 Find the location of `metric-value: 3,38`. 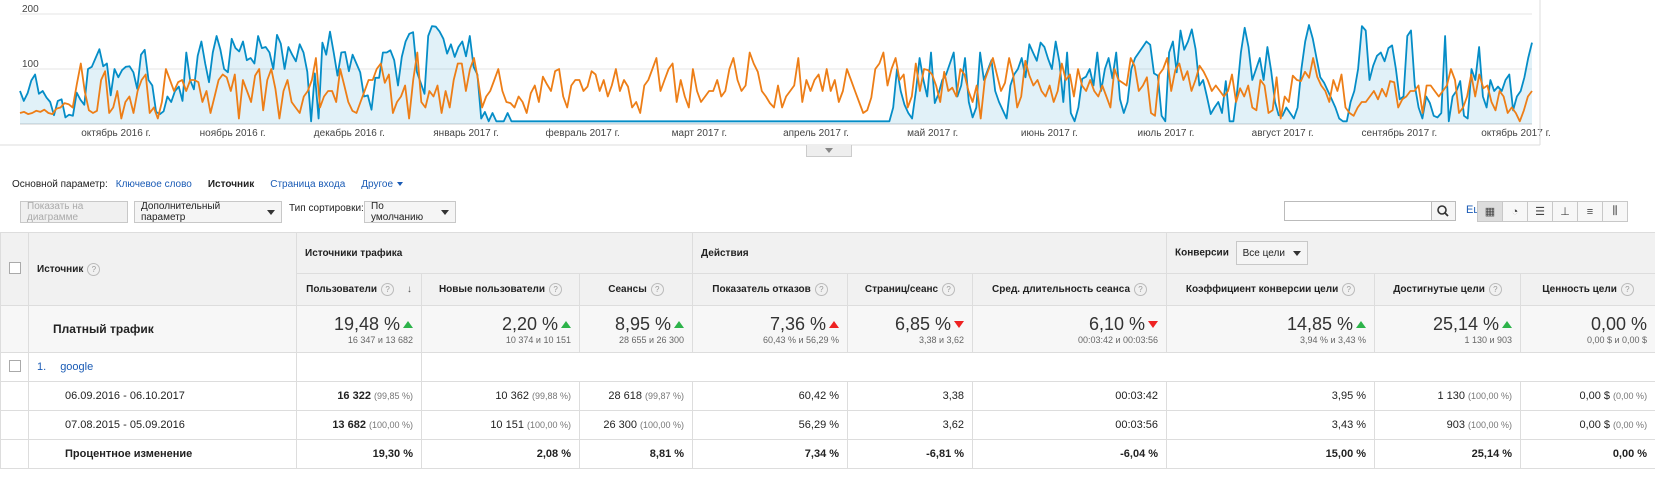

metric-value: 3,38 is located at coordinates (953, 396).